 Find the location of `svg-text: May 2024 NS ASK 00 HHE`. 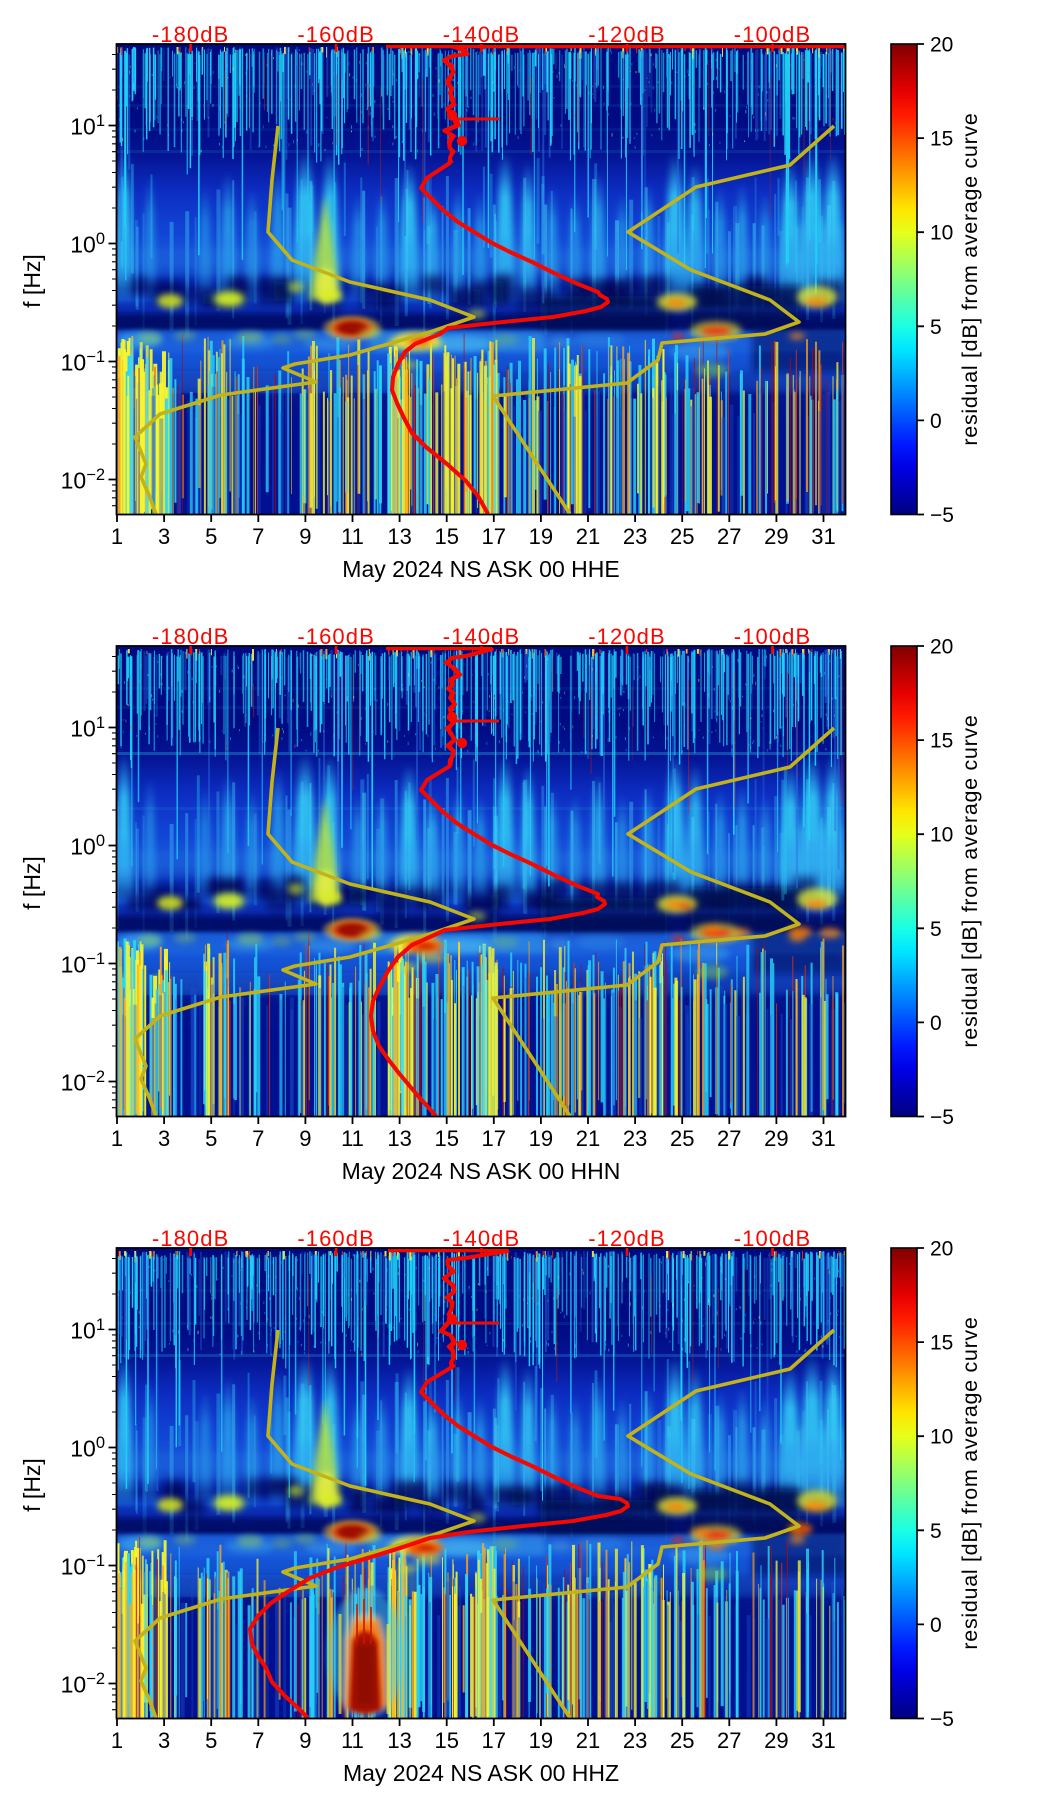

svg-text: May 2024 NS ASK 00 HHE is located at coordinates (480, 569).